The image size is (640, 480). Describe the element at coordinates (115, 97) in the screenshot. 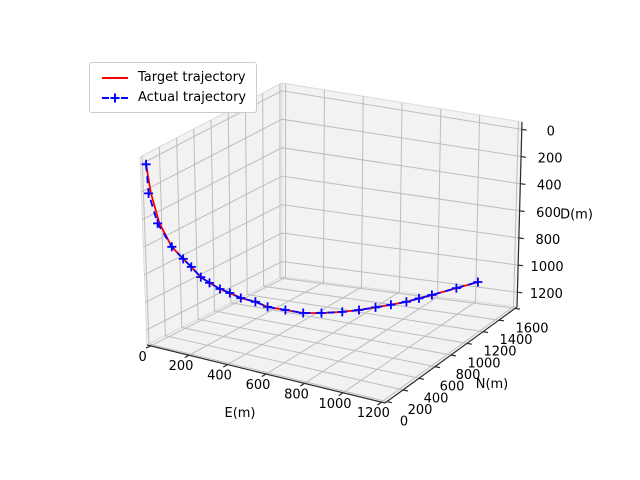

I see `actual-line-swatch` at that location.